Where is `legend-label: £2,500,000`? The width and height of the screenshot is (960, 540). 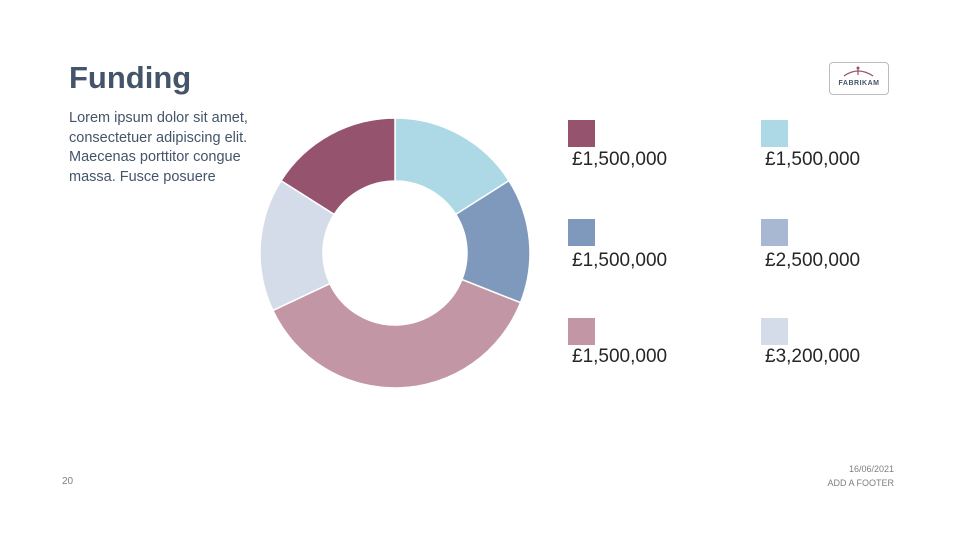 legend-label: £2,500,000 is located at coordinates (813, 260).